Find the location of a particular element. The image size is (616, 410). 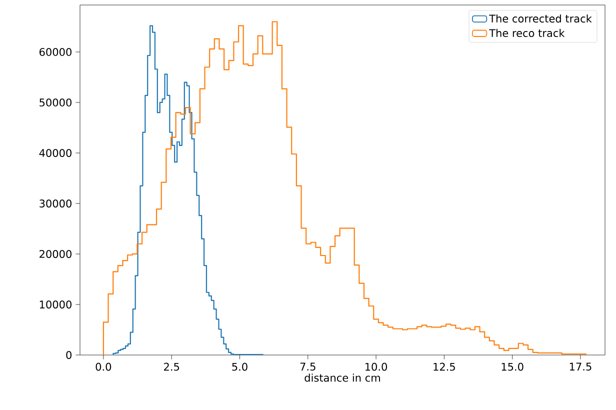

x-tick-label: 10.0 is located at coordinates (376, 366).